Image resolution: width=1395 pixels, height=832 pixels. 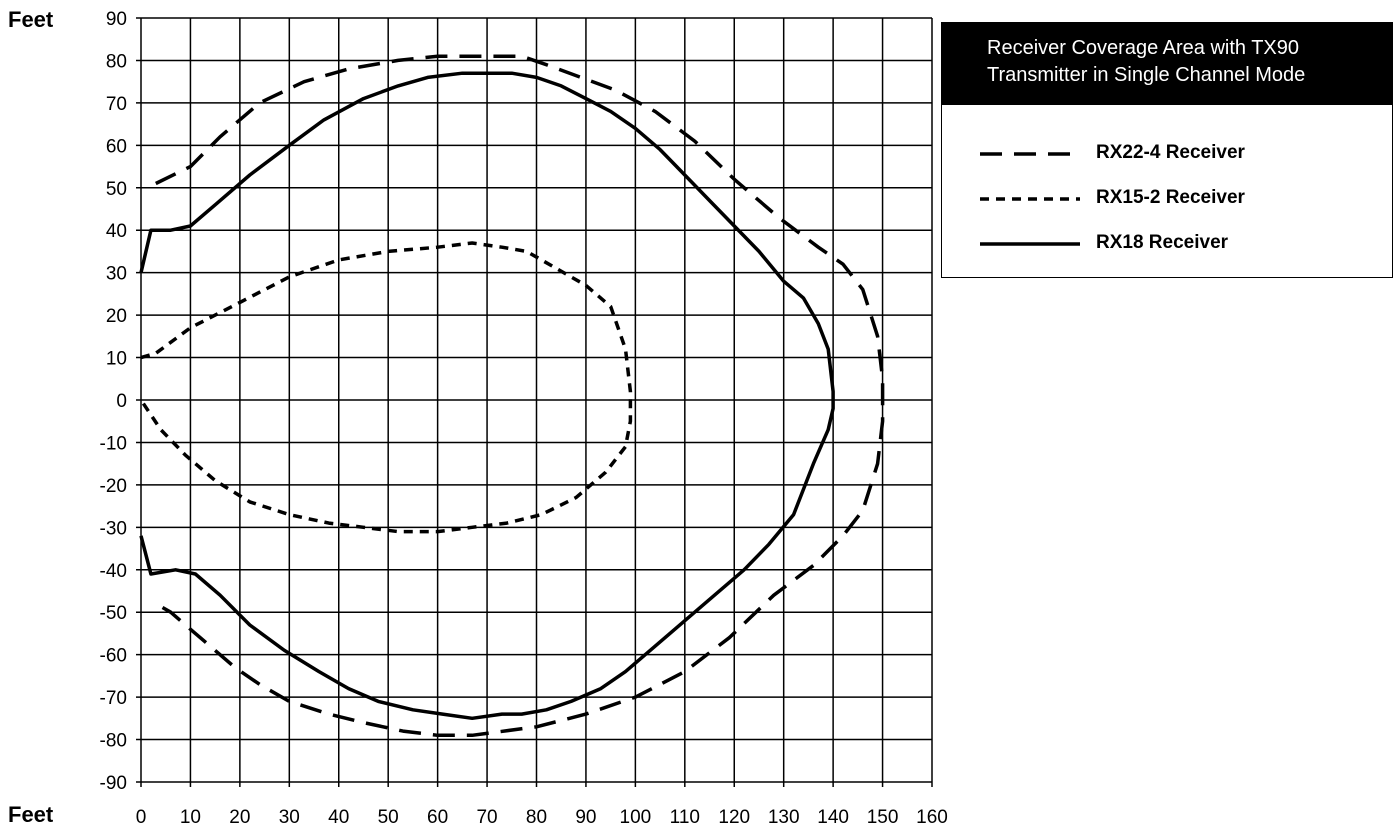 What do you see at coordinates (1143, 48) in the screenshot?
I see `legend-title-line-1: Receiver Coverage Area with TX90` at bounding box center [1143, 48].